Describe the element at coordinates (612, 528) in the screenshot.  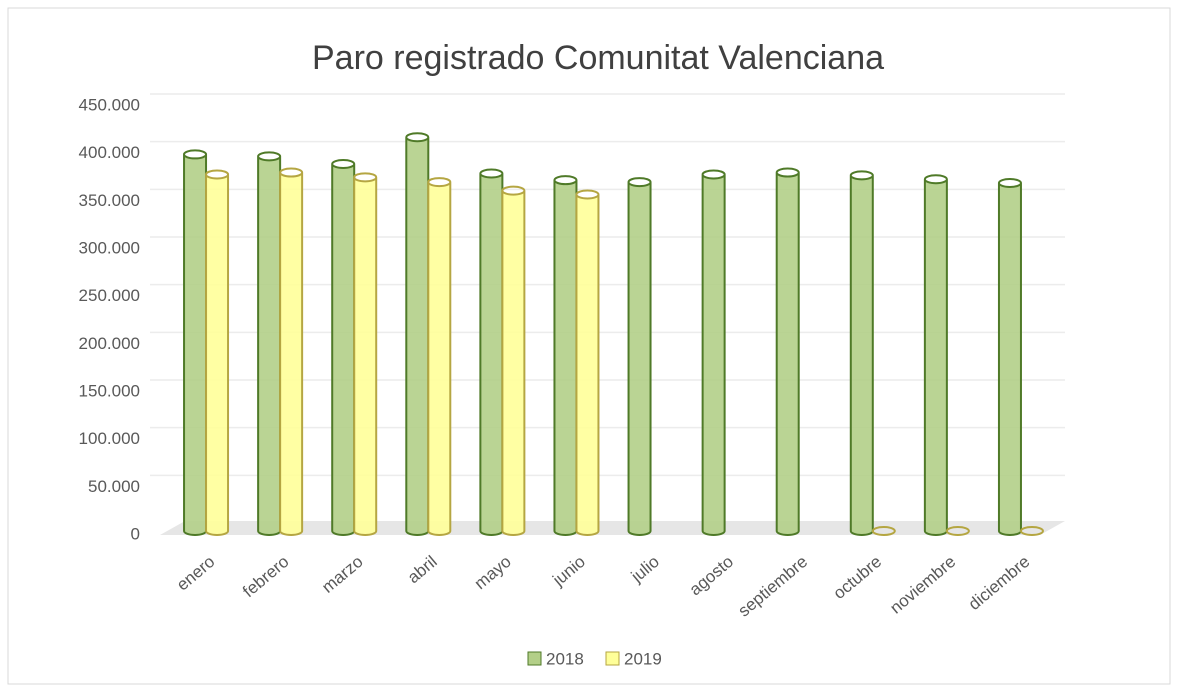
I see `floor` at that location.